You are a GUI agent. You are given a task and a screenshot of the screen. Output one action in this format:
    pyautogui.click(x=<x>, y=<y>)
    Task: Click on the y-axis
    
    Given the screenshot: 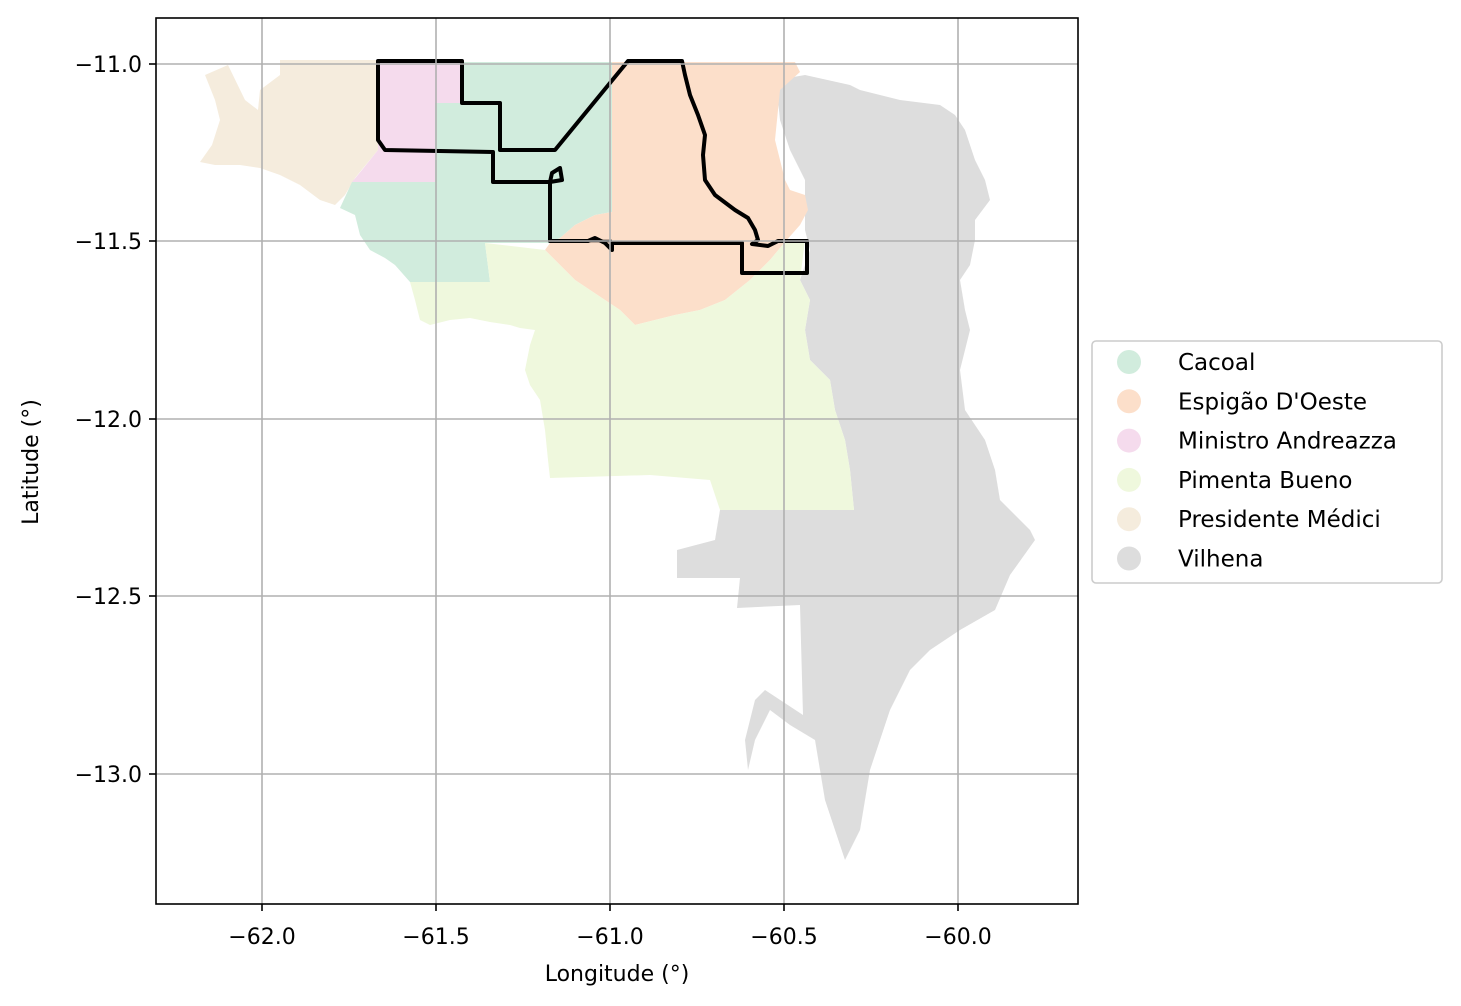 What is the action you would take?
    pyautogui.click(x=152, y=419)
    